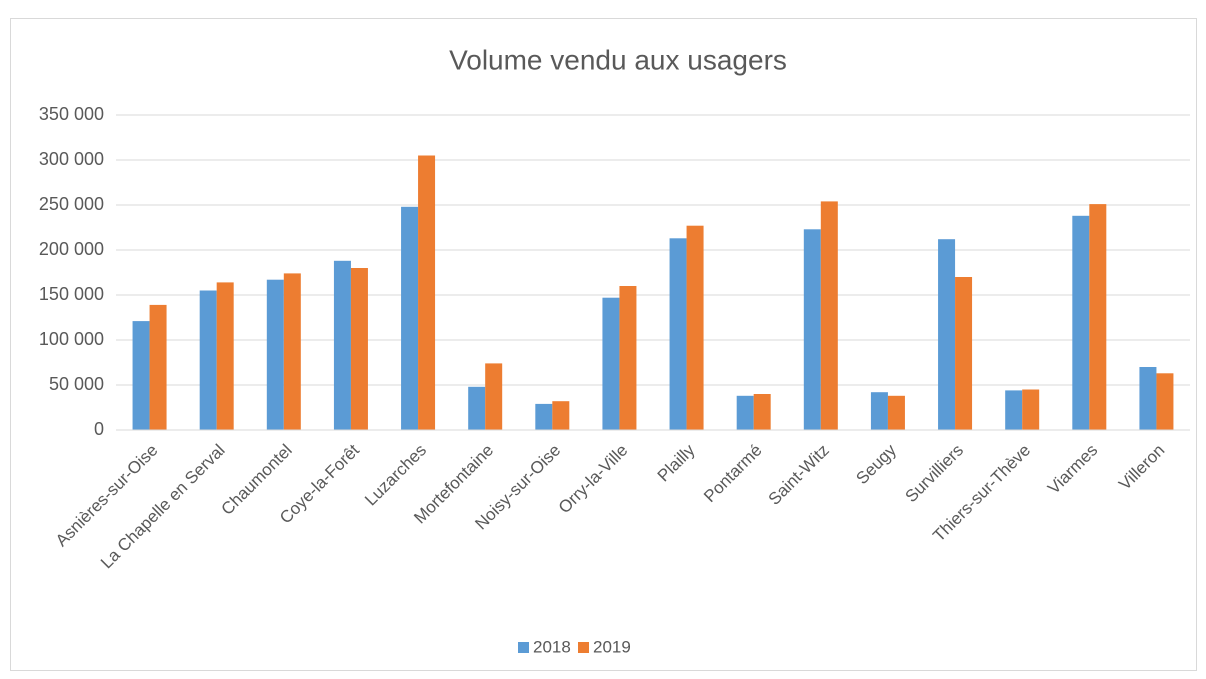  I want to click on y-tick-label: 50 000, so click(76, 384).